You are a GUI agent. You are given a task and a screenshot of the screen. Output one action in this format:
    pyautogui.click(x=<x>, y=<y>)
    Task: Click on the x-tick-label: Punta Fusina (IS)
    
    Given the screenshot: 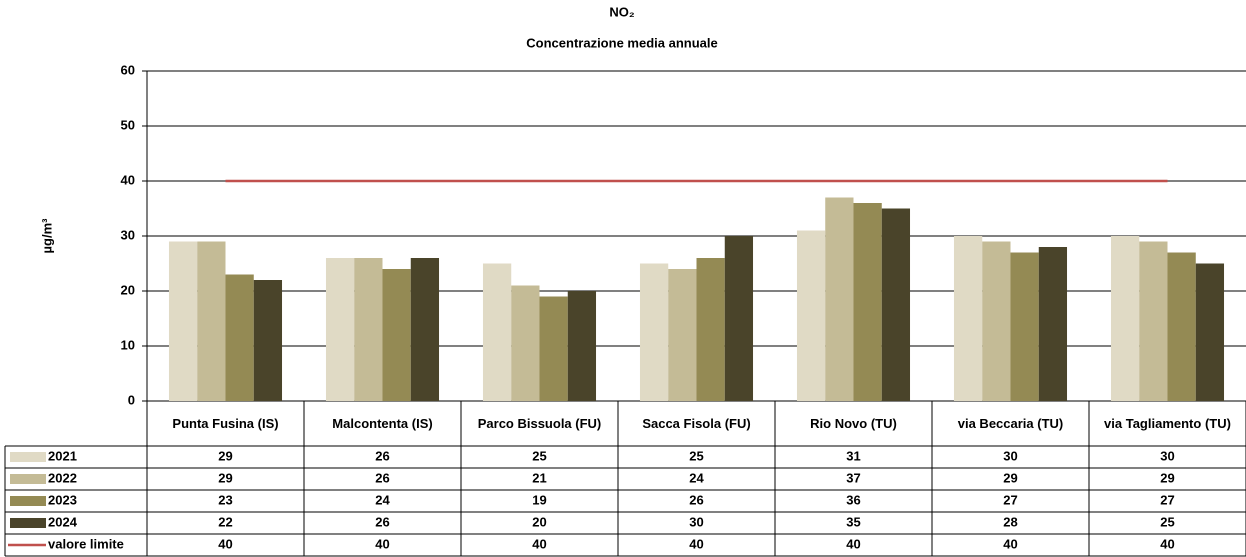 What is the action you would take?
    pyautogui.click(x=225, y=423)
    